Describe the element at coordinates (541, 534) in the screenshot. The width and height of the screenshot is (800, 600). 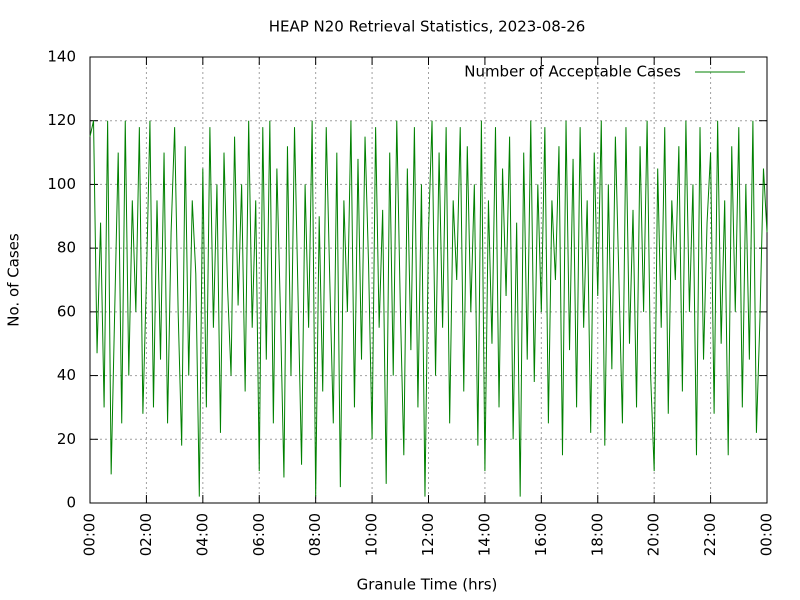
I see `x-tick-label: 16:00` at that location.